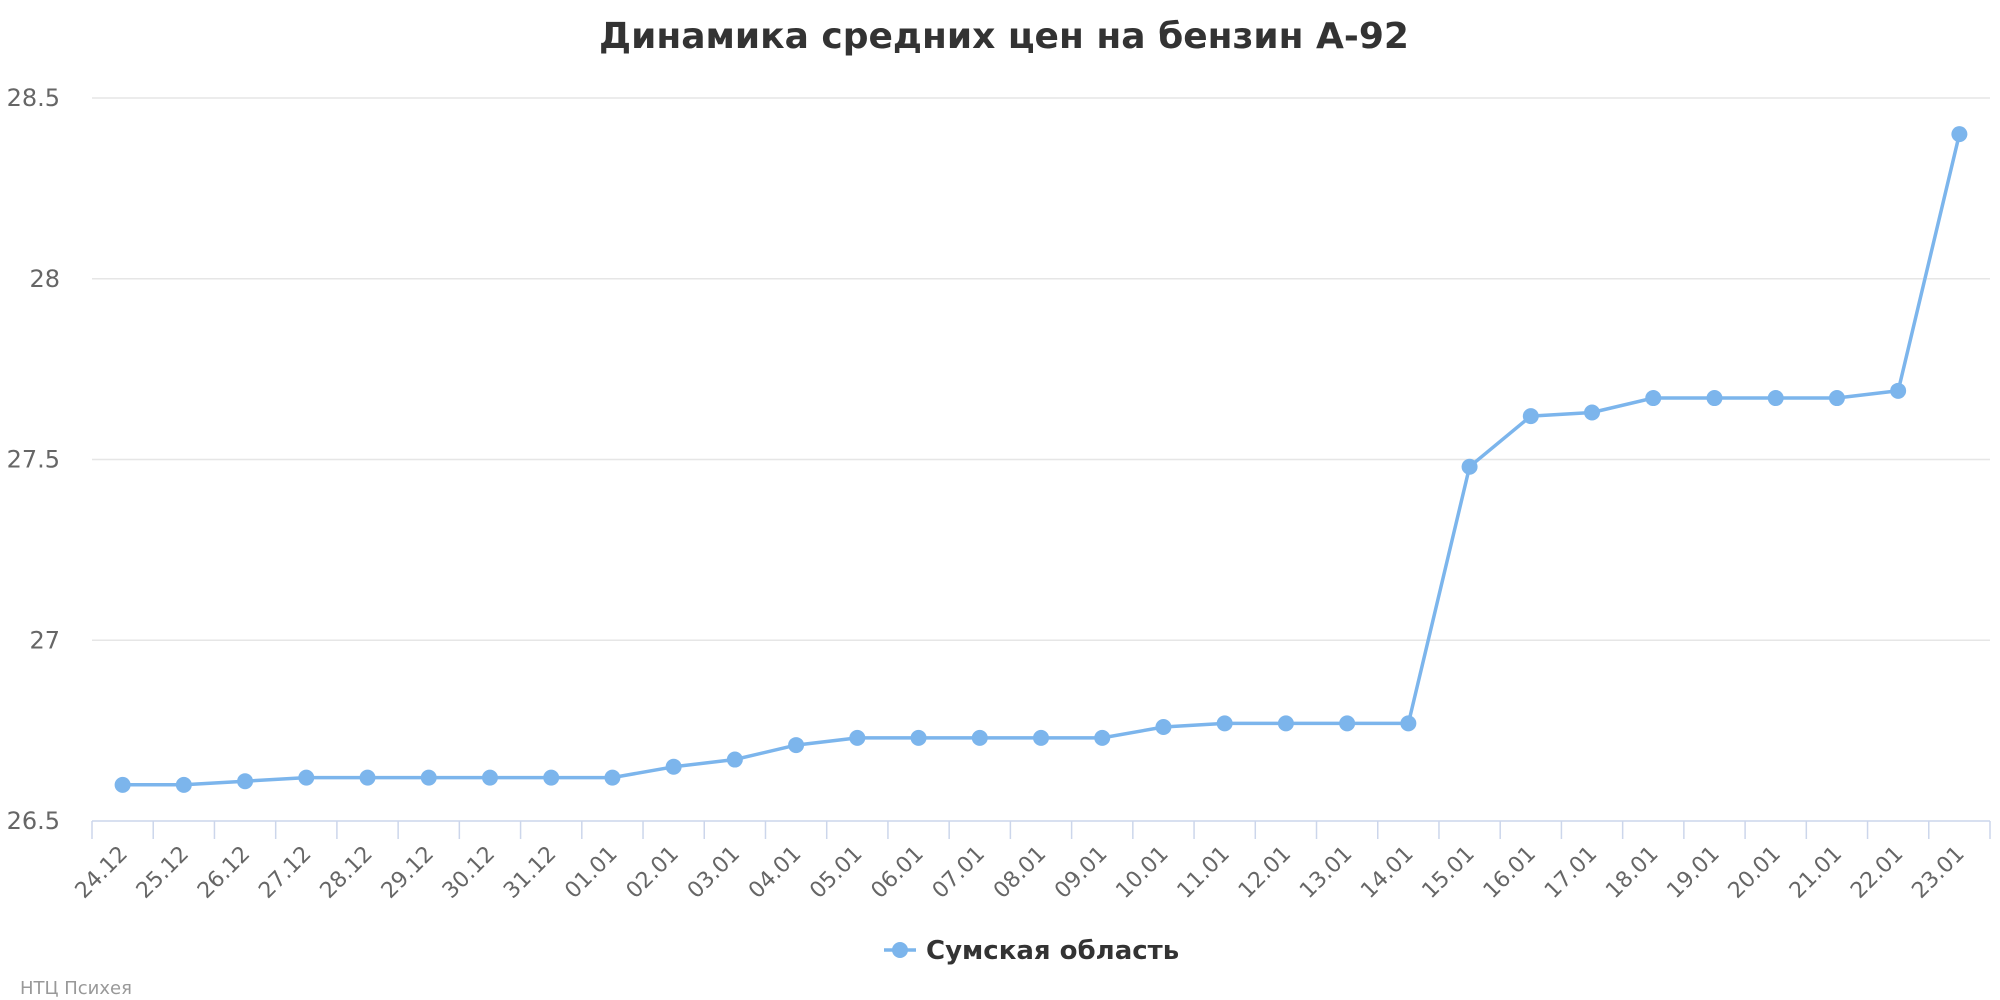  I want to click on x-tick-label: 18.01, so click(1632, 873).